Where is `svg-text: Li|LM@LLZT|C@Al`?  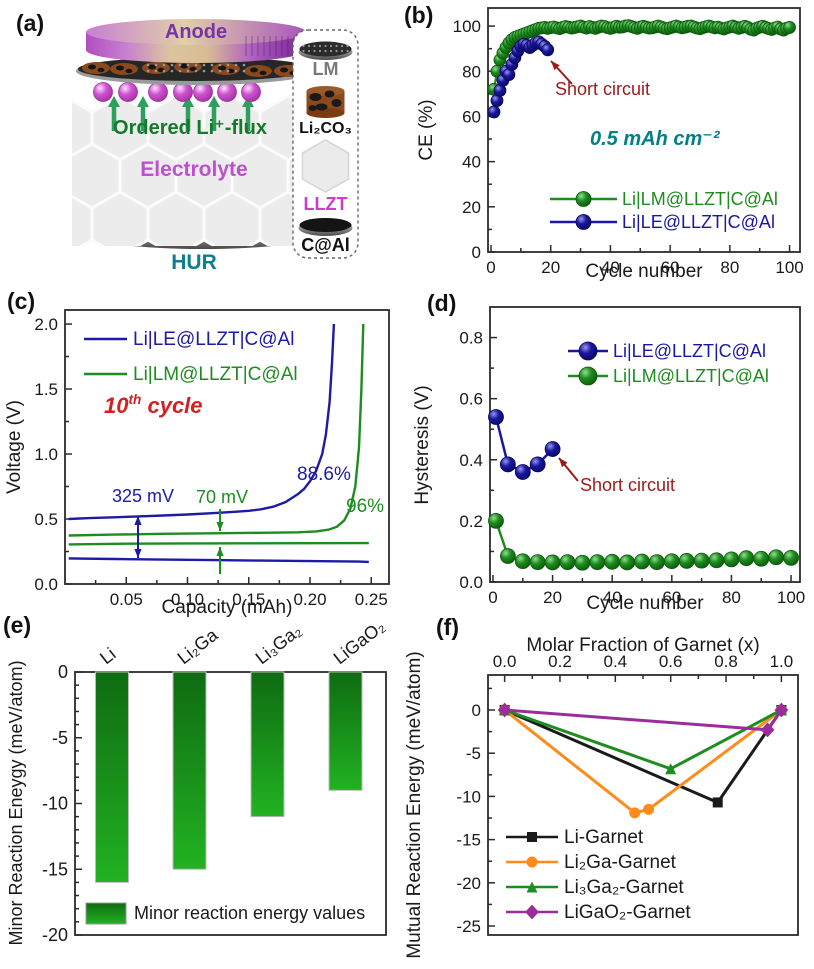 svg-text: Li|LM@LLZT|C@Al is located at coordinates (691, 376).